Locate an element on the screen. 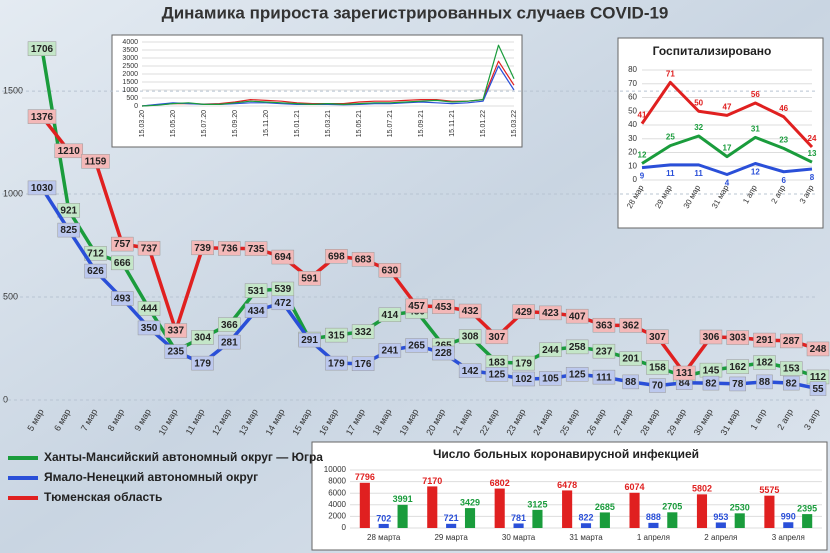 This screenshot has width=830, height=553. data-label: 55 is located at coordinates (818, 389).